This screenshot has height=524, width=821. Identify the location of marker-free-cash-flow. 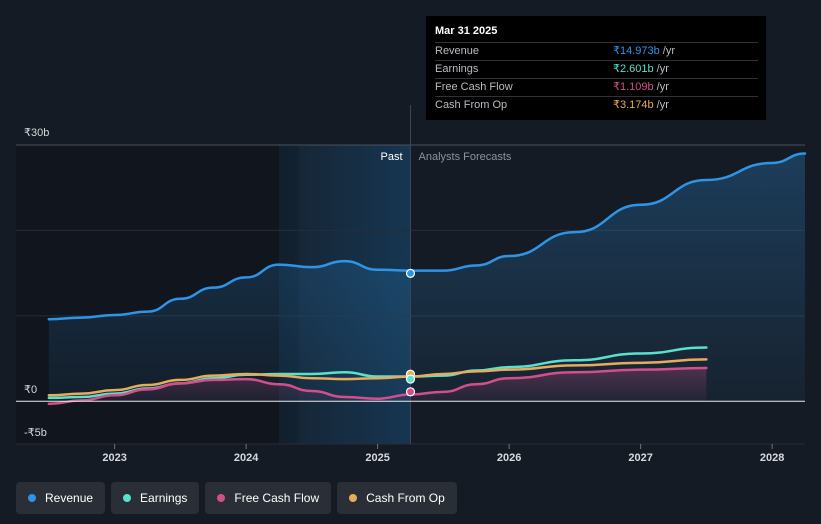
(410, 392).